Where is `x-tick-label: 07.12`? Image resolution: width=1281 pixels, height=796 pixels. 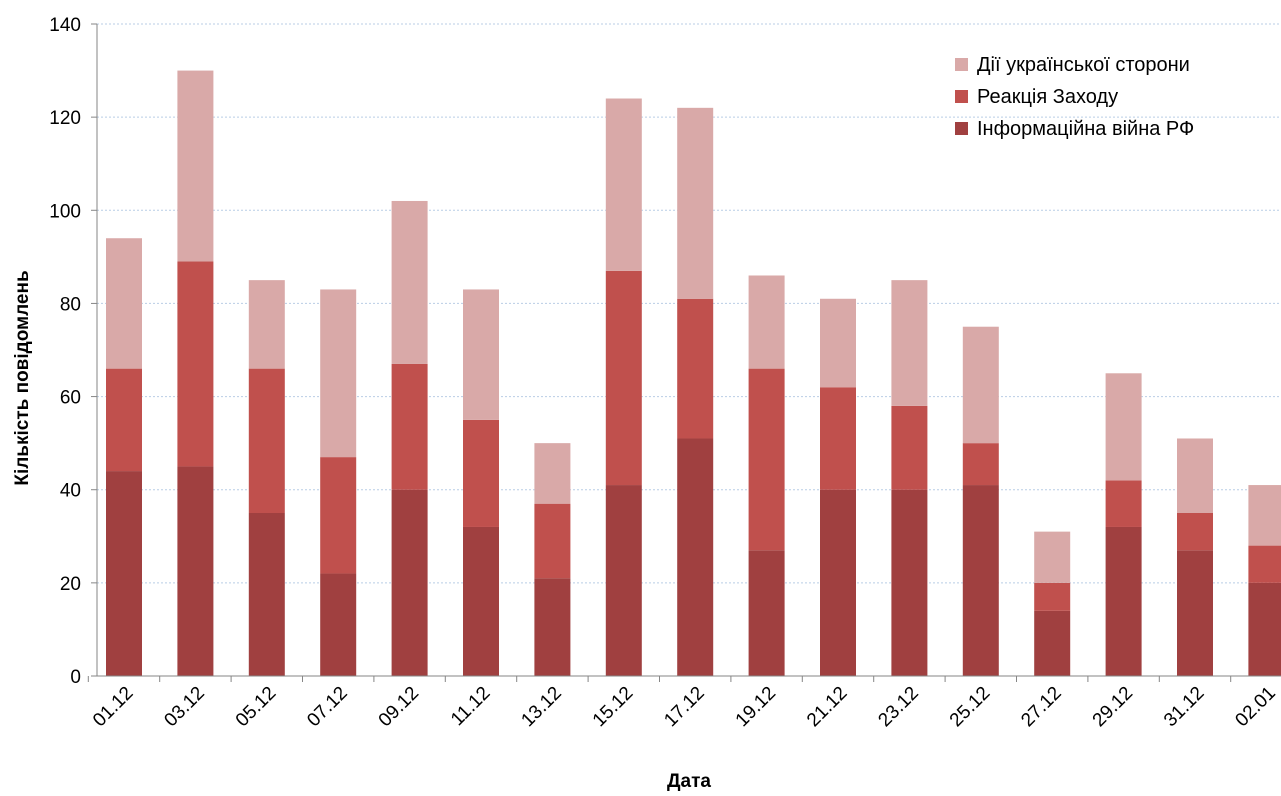
x-tick-label: 07.12 is located at coordinates (327, 707).